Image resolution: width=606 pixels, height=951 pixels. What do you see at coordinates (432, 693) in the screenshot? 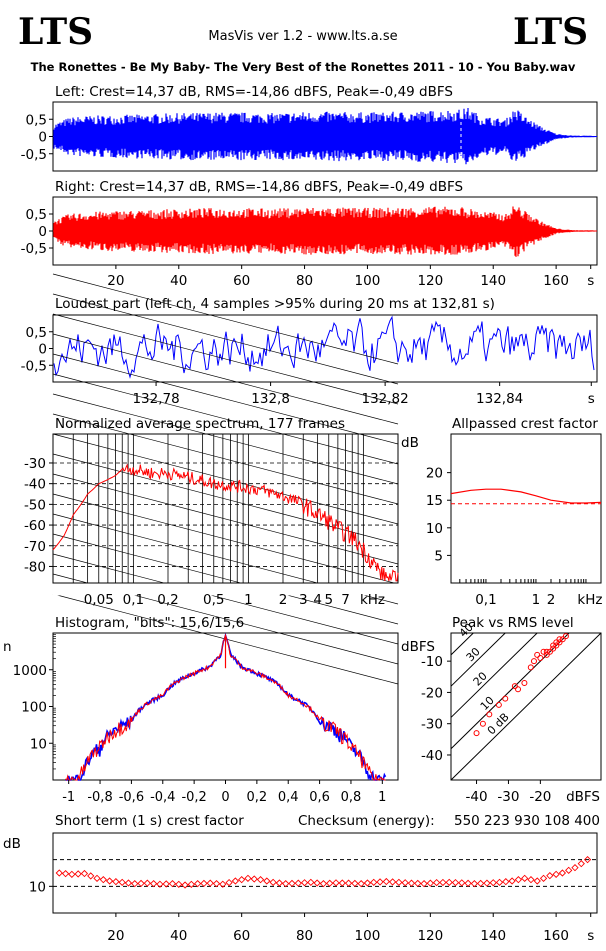
I see `peak-rms-ytick-label: -20` at bounding box center [432, 693].